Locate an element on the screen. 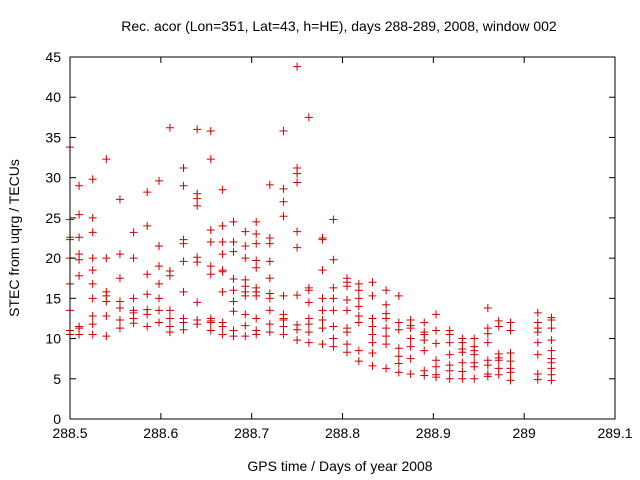 The height and width of the screenshot is (480, 640). y-tick-label: 30 is located at coordinates (53, 178).